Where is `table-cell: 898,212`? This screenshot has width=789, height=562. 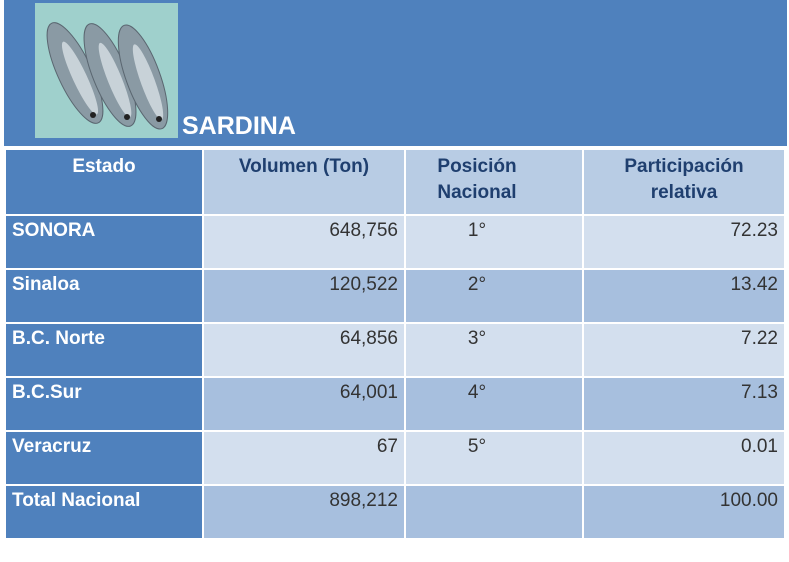 table-cell: 898,212 is located at coordinates (304, 512).